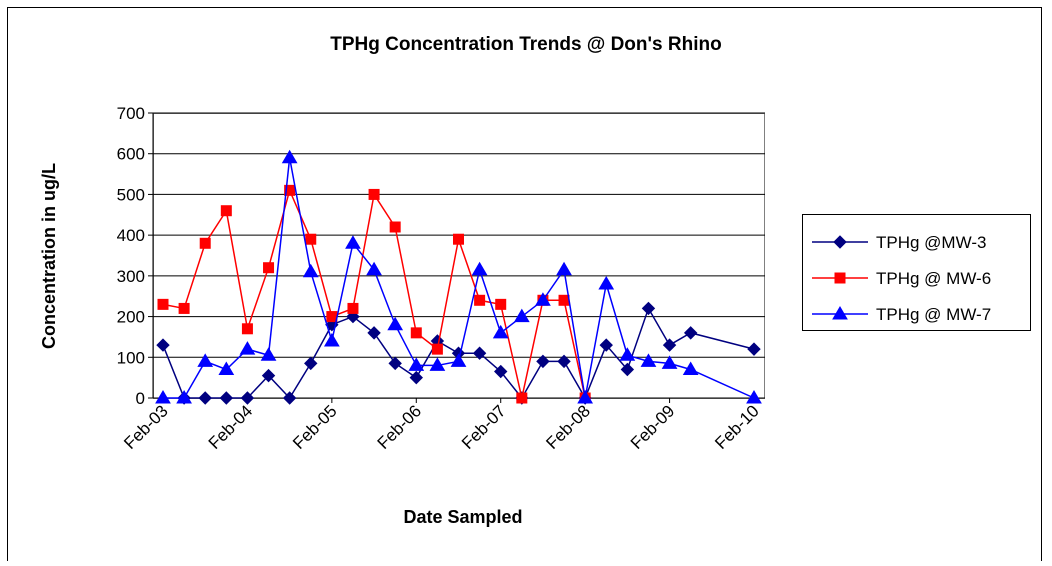 The image size is (1052, 566). Describe the element at coordinates (140, 398) in the screenshot. I see `y-tick-label: 0` at that location.